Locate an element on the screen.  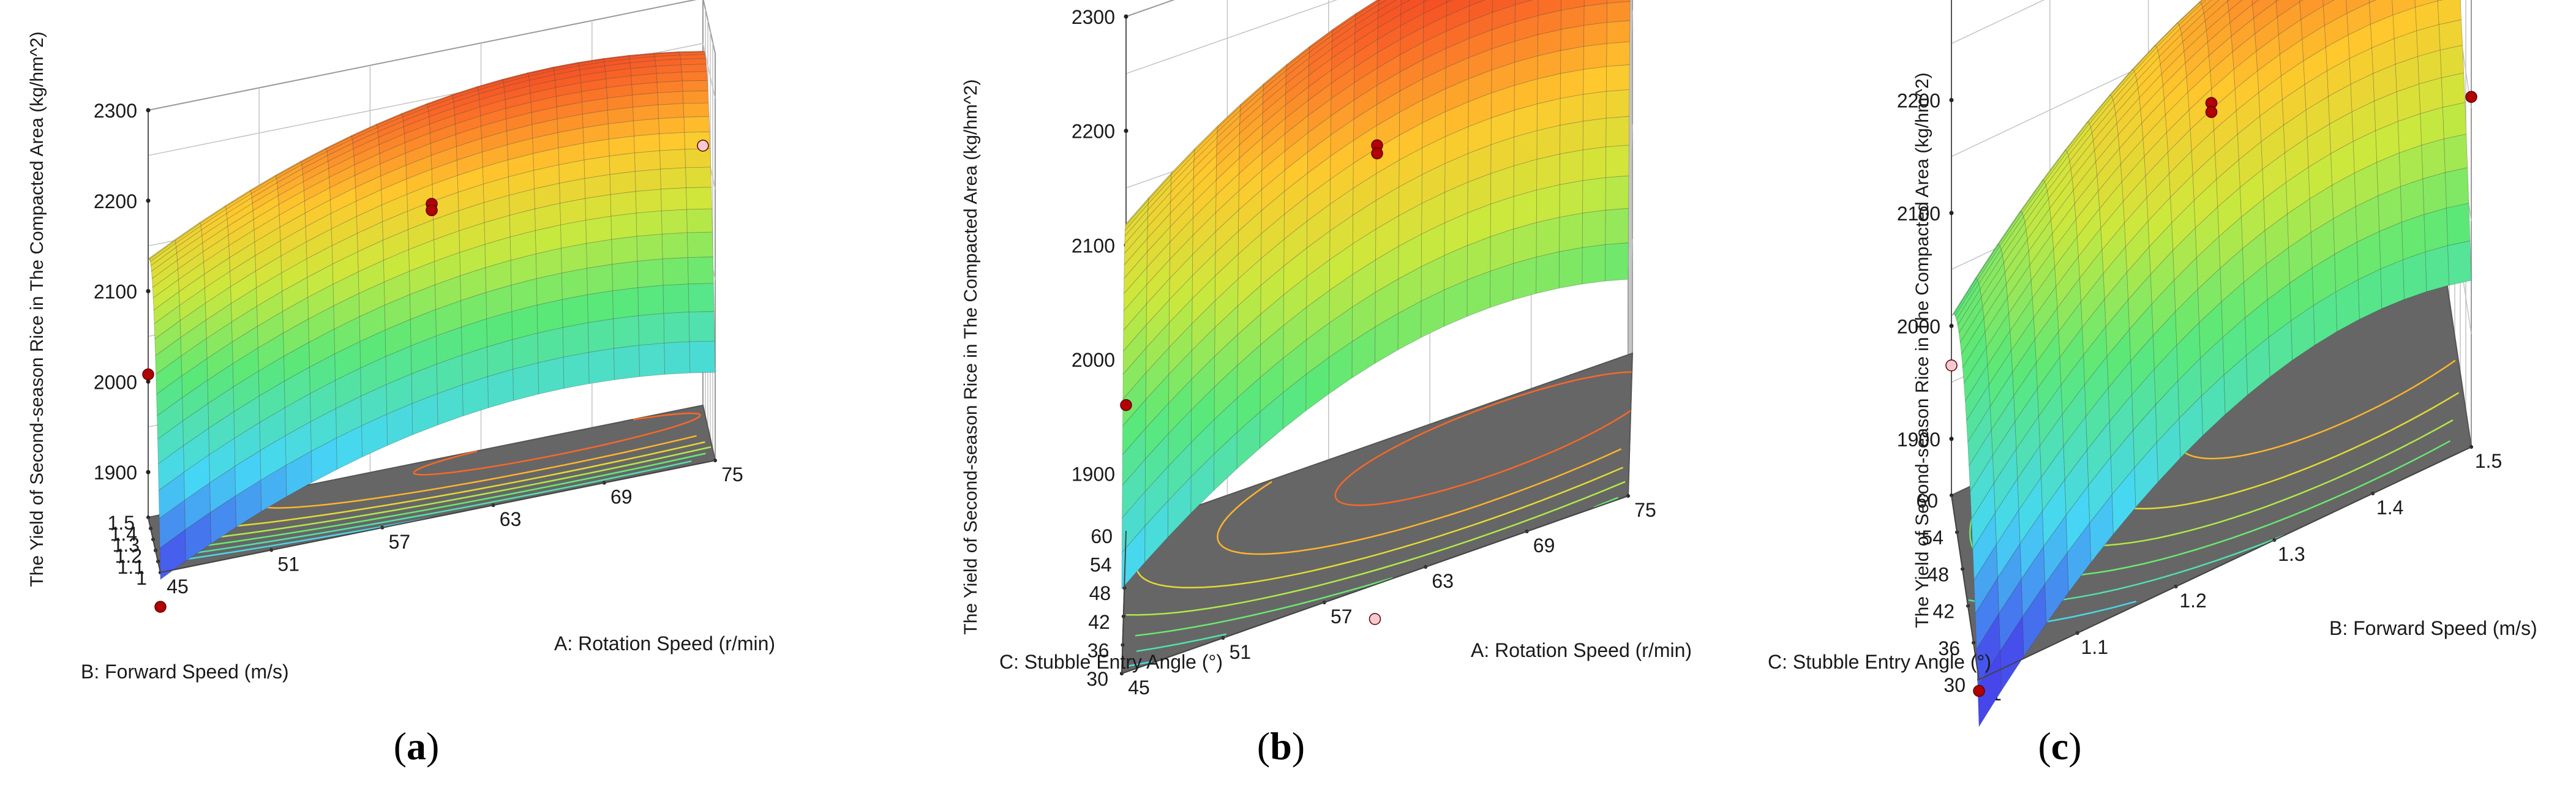
z-tick-label: 2200 is located at coordinates (1093, 132).